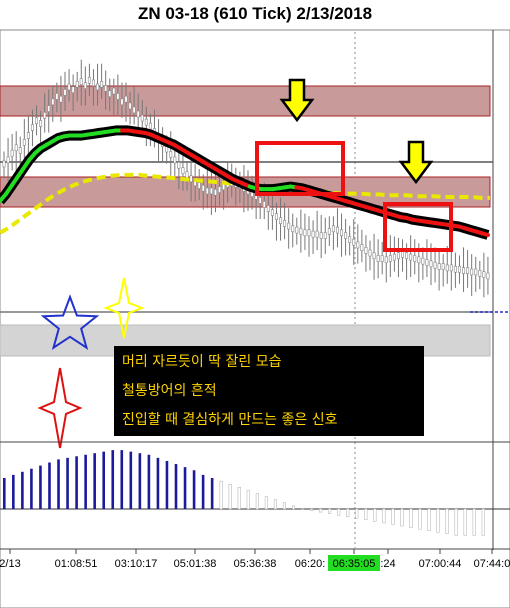 Image resolution: width=510 pixels, height=608 pixels. I want to click on x-tick-label: 2/13, so click(10, 564).